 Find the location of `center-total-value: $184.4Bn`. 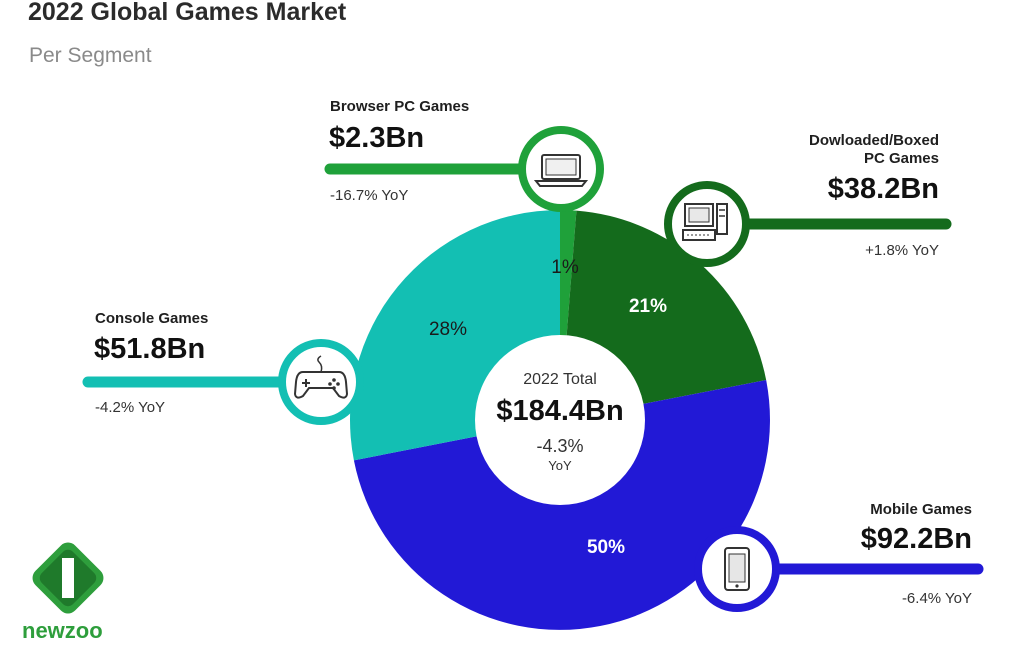

center-total-value: $184.4Bn is located at coordinates (559, 411).